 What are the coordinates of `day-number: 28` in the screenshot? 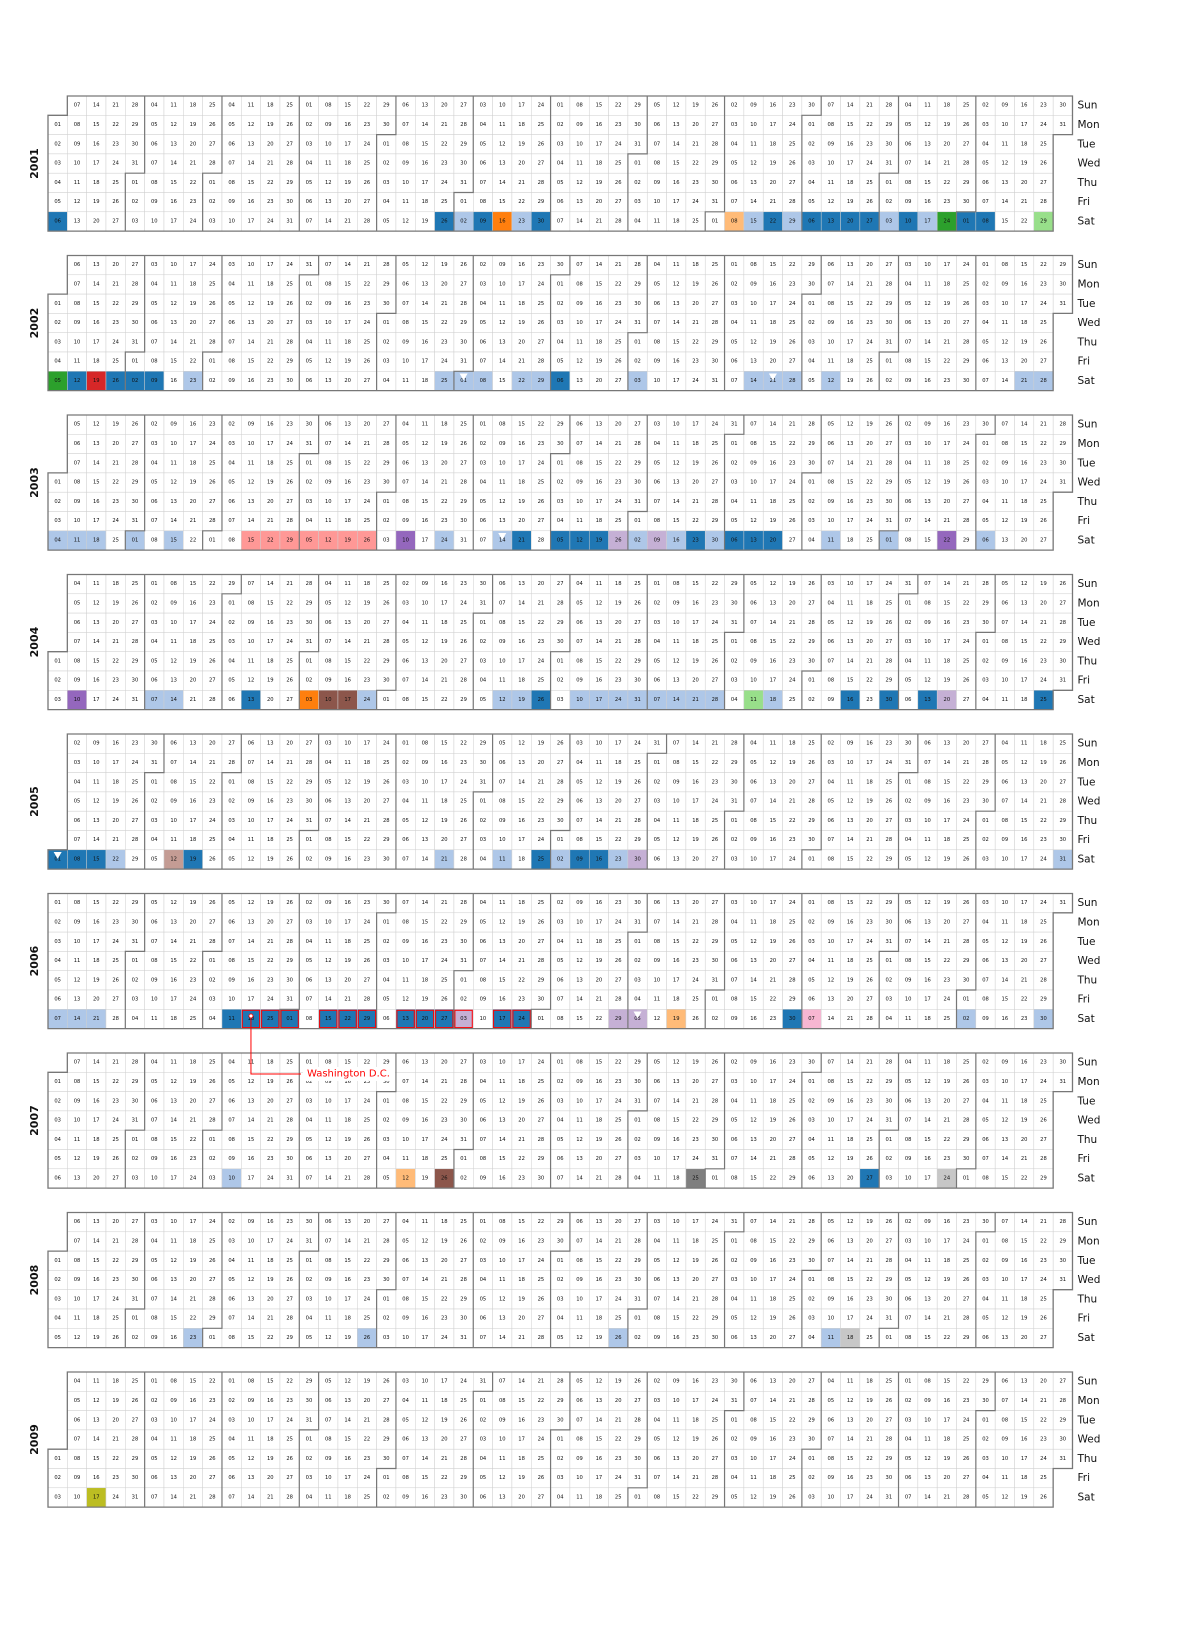 It's located at (541, 362).